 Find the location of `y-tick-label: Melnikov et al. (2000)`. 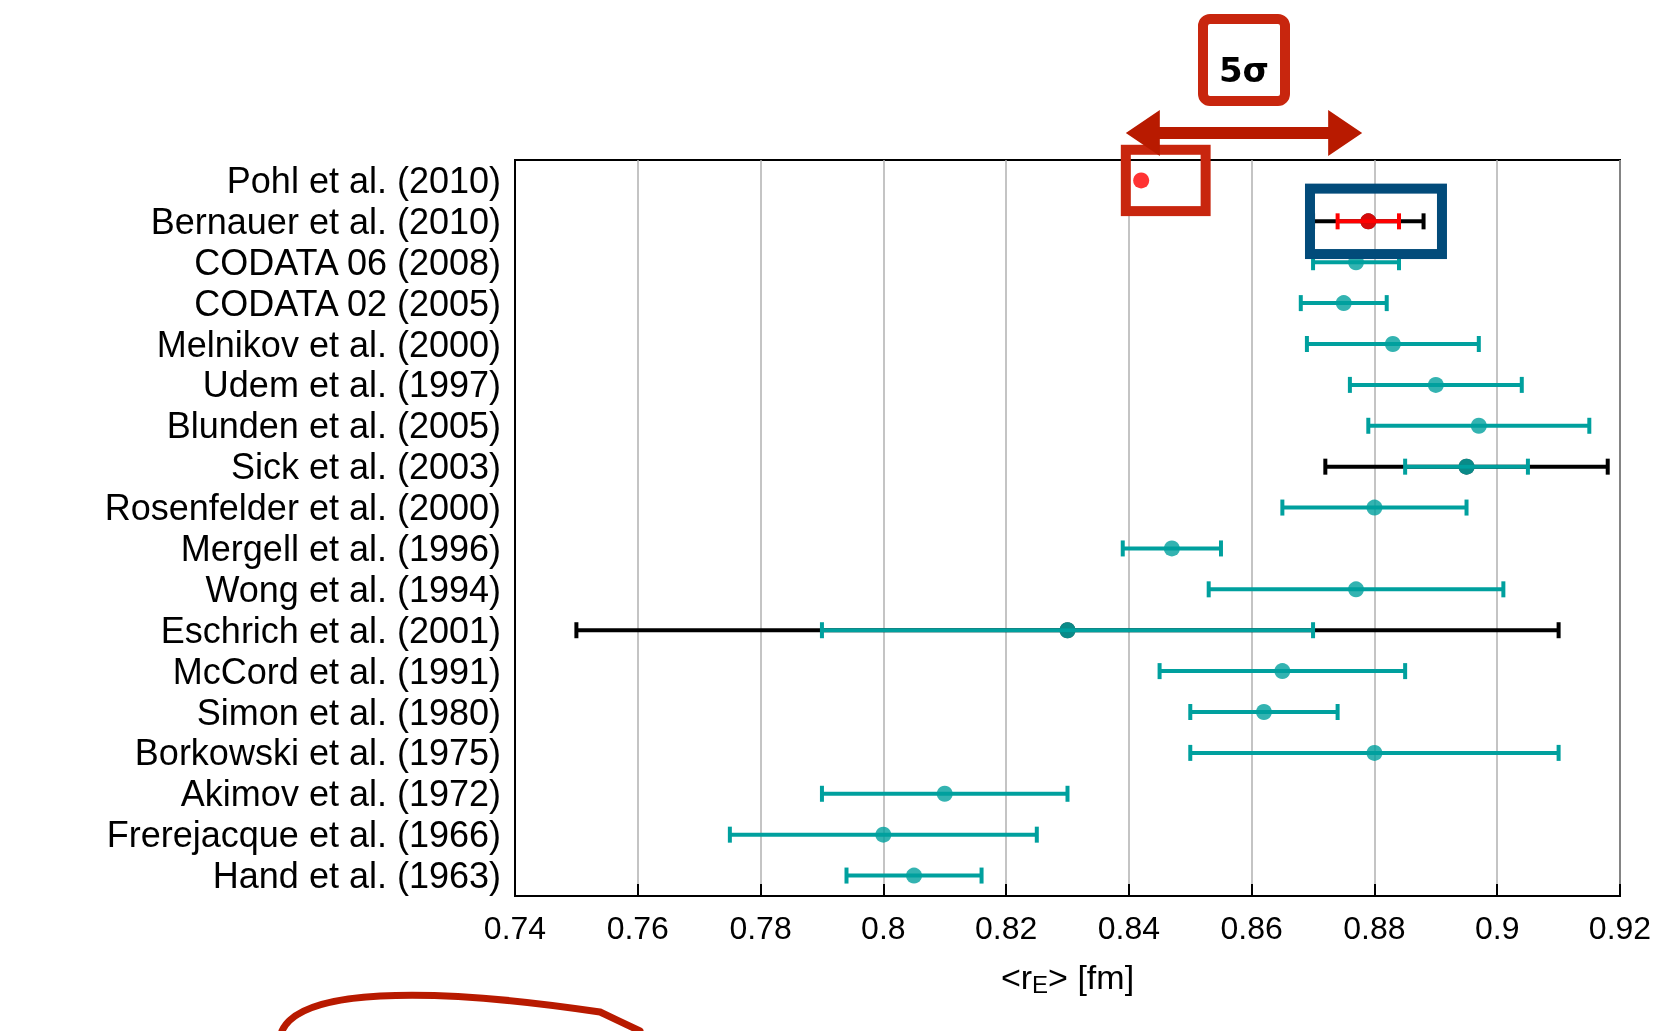

y-tick-label: Melnikov et al. (2000) is located at coordinates (328, 344).